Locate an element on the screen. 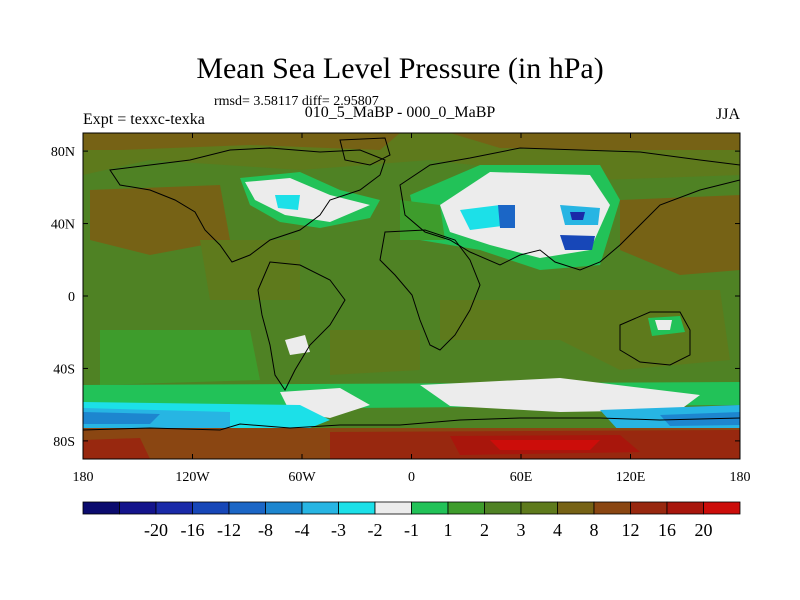  coast-greenland is located at coordinates (365, 151).